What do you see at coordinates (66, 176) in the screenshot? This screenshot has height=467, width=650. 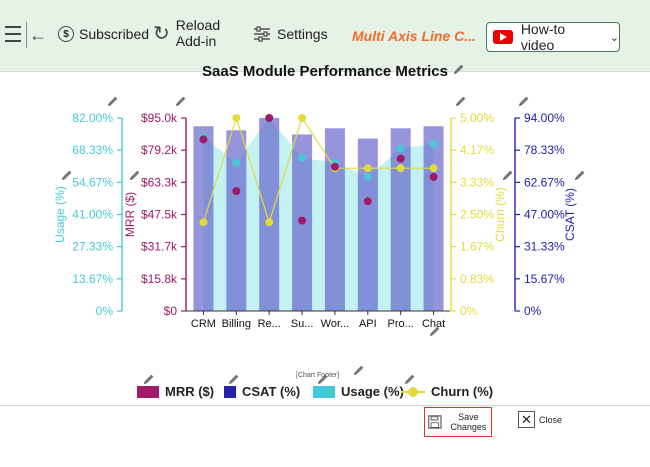 I see `edit-usage-label-pencil-icon` at bounding box center [66, 176].